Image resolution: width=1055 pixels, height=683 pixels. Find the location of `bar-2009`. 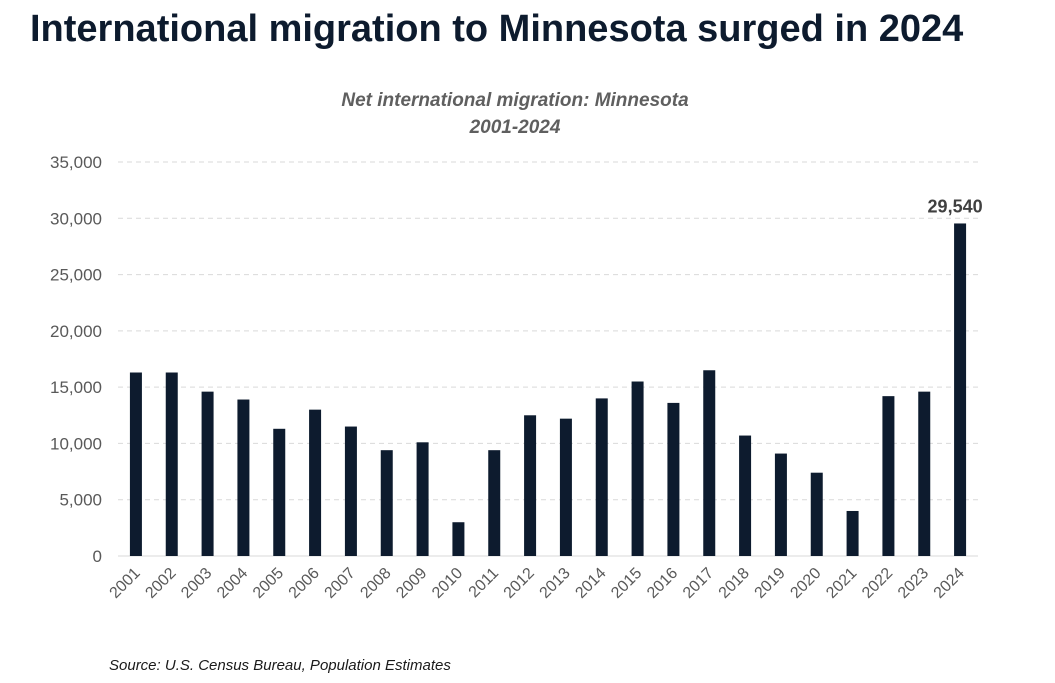

bar-2009 is located at coordinates (422, 499).